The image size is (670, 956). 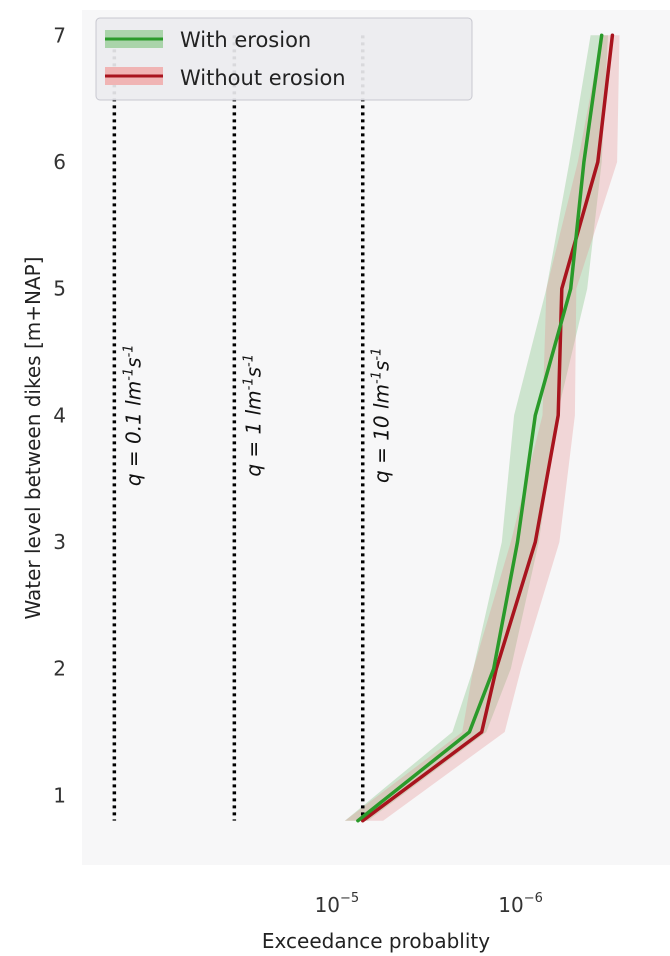 What do you see at coordinates (520, 904) in the screenshot?
I see `x-tick-label: 10⁻⁶` at bounding box center [520, 904].